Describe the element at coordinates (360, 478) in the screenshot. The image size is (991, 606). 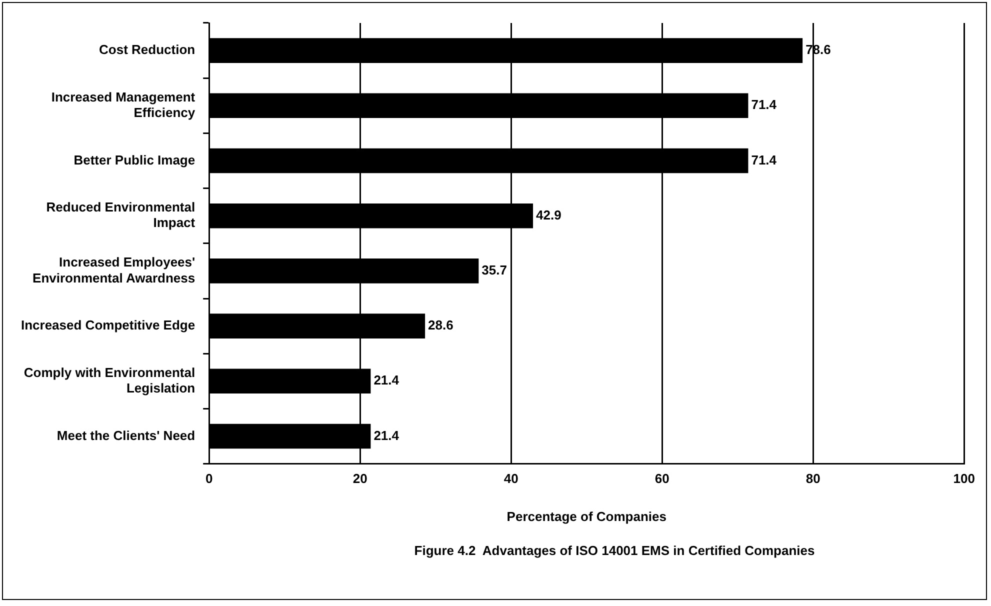
I see `x-tick-label: 20` at that location.